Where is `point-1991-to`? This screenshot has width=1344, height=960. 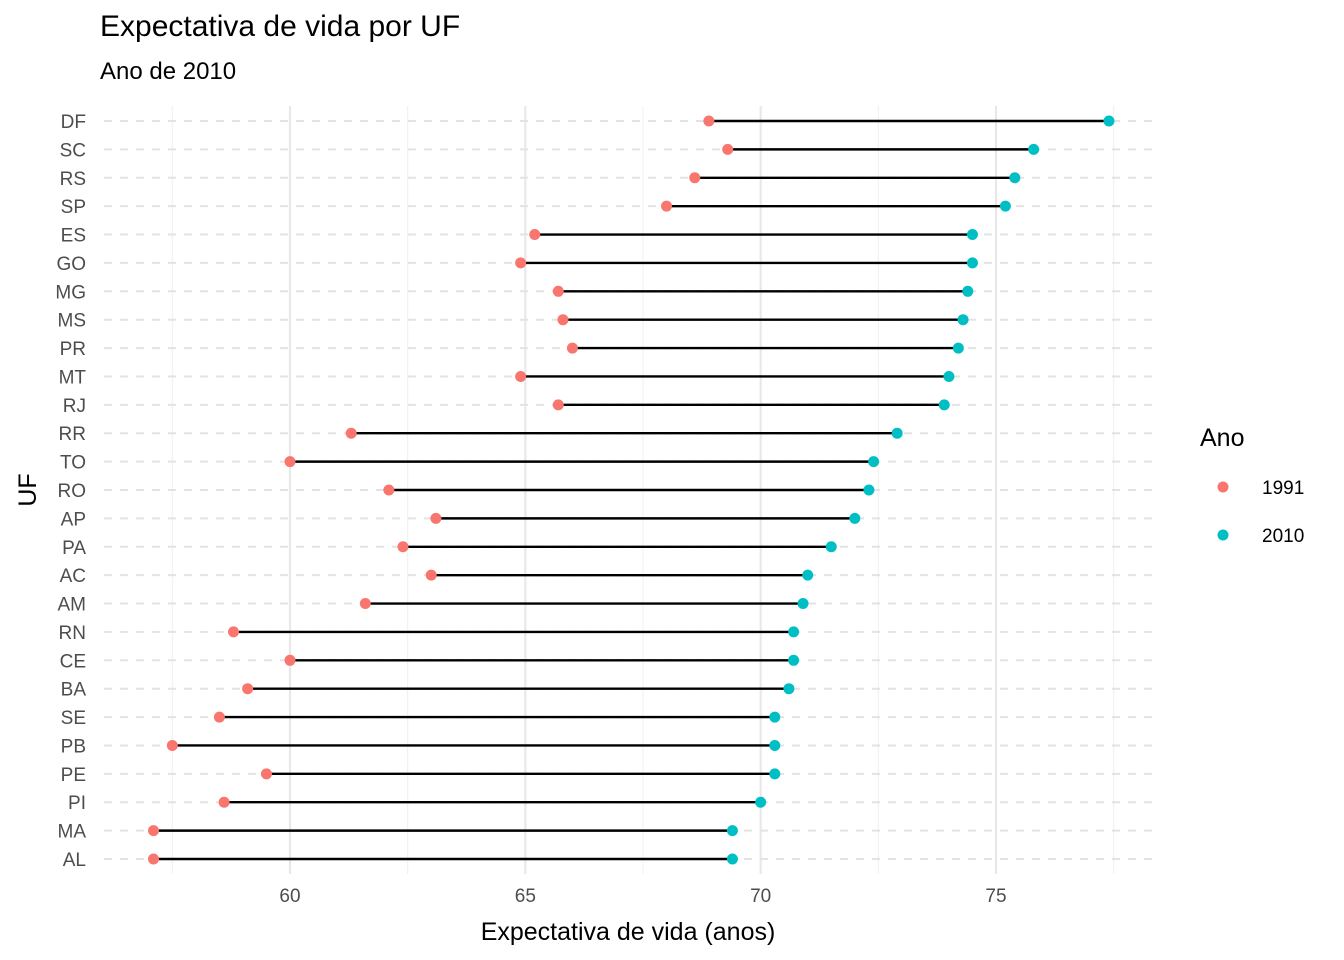 point-1991-to is located at coordinates (290, 462).